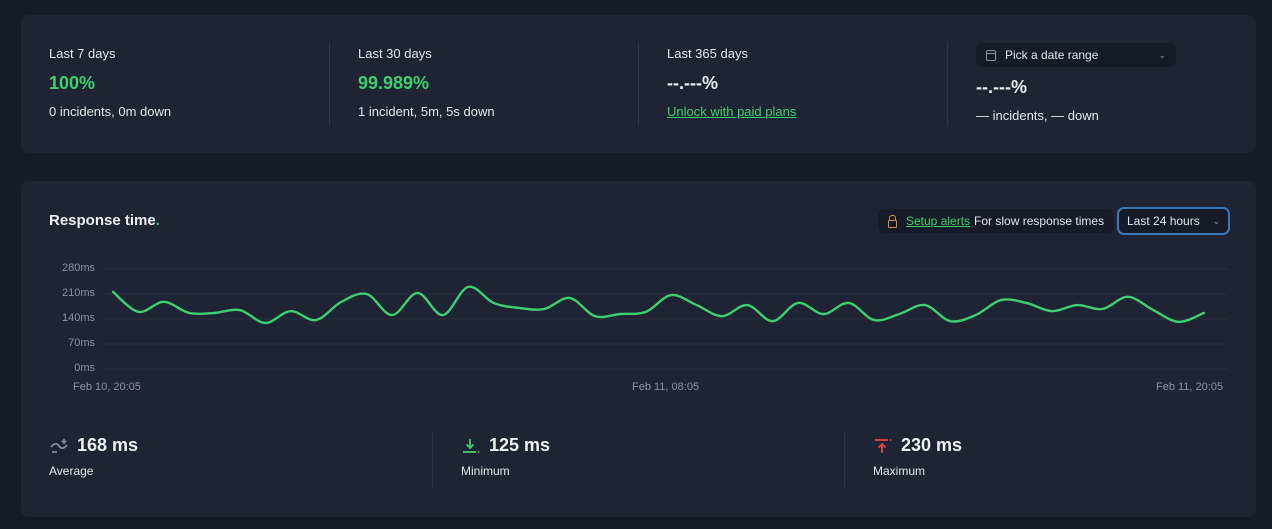 This screenshot has width=1272, height=529. What do you see at coordinates (426, 111) in the screenshot?
I see `stat-sub: 1 incident, 5m, 5s down` at bounding box center [426, 111].